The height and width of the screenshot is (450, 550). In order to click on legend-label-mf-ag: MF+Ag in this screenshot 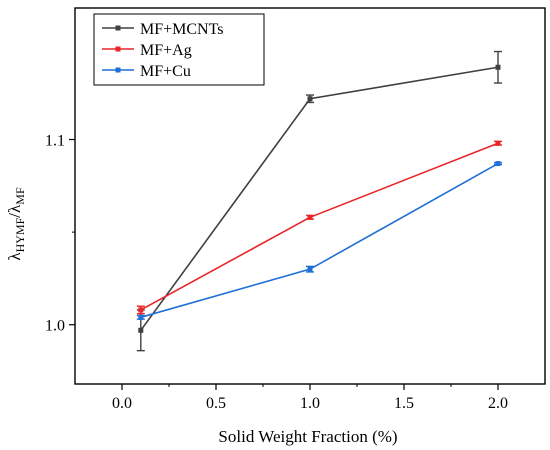, I will do `click(166, 50)`.